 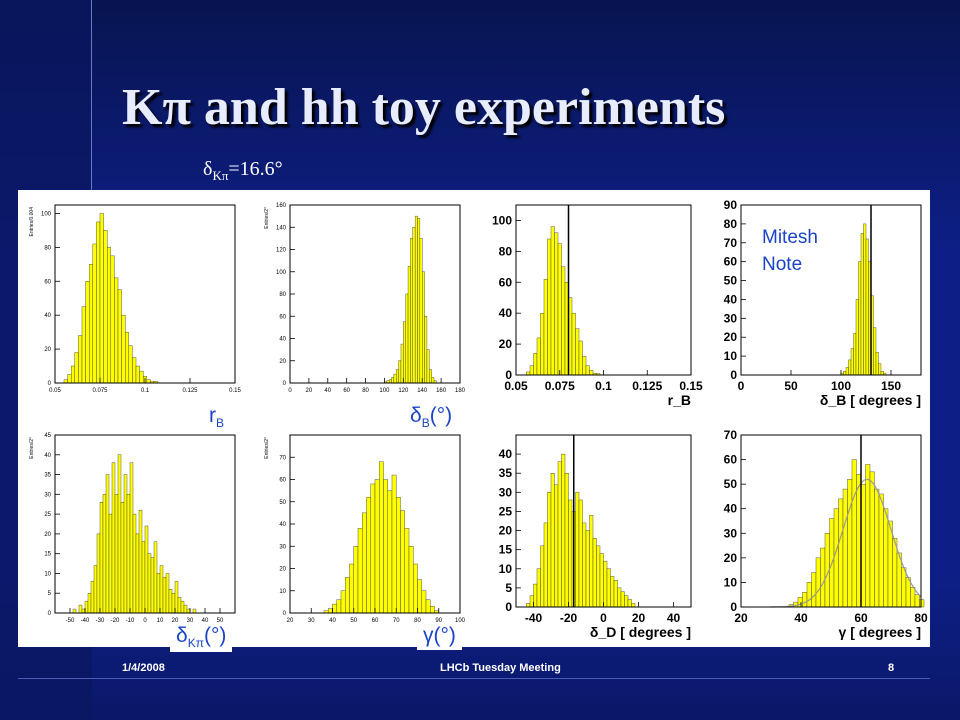 What do you see at coordinates (403, 391) in the screenshot?
I see `x-tick-label: 120` at bounding box center [403, 391].